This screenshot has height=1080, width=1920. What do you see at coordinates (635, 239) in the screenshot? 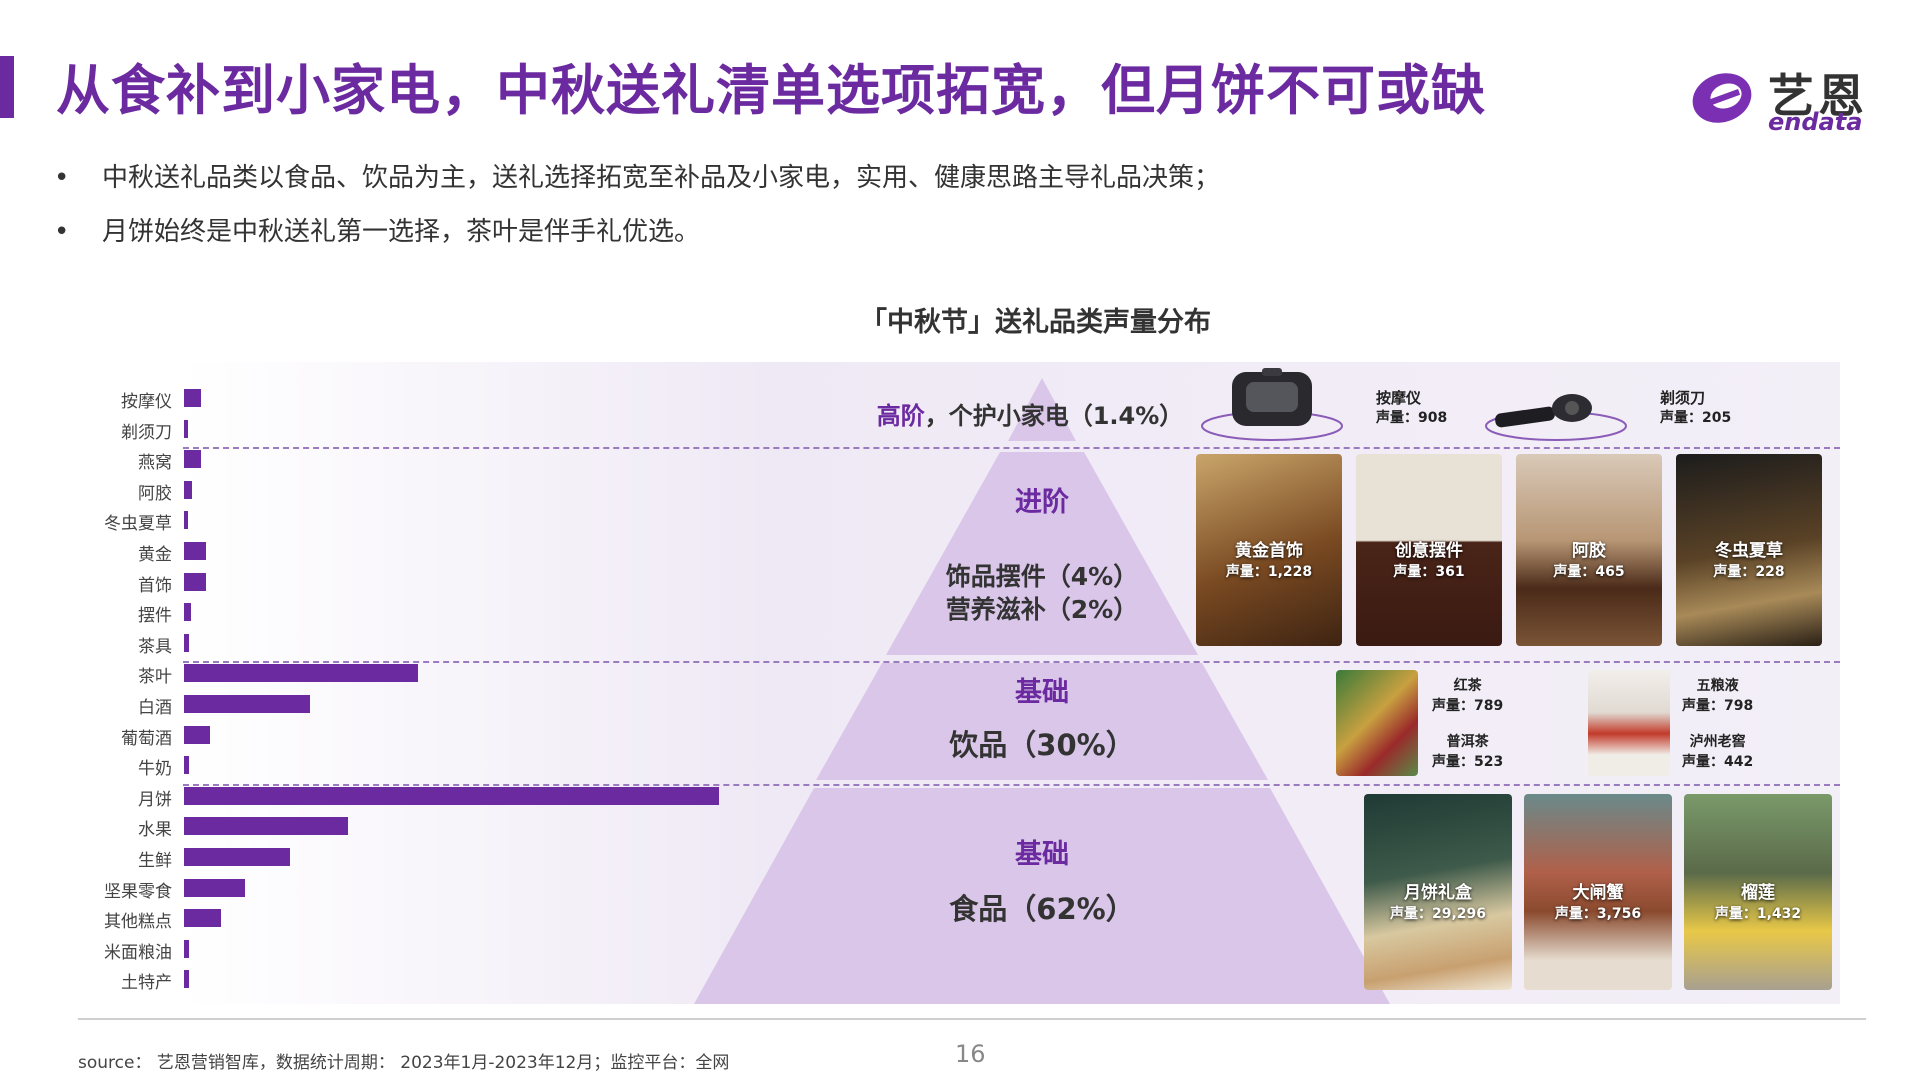
I see `bullet-item: 月饼始终是中秋送礼第一选择，茶叶是伴手礼优选。` at bounding box center [635, 239].